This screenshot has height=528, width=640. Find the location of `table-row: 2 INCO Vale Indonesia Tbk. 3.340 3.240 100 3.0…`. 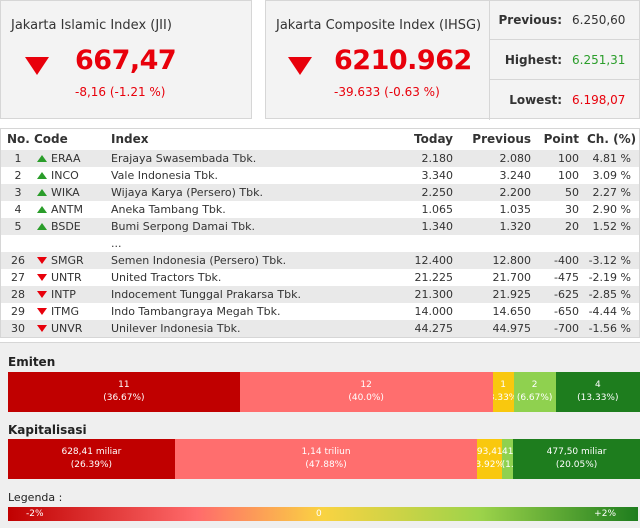

table-row: 2 INCO Vale Indonesia Tbk. 3.340 3.240 100 3.0… is located at coordinates (320, 175).